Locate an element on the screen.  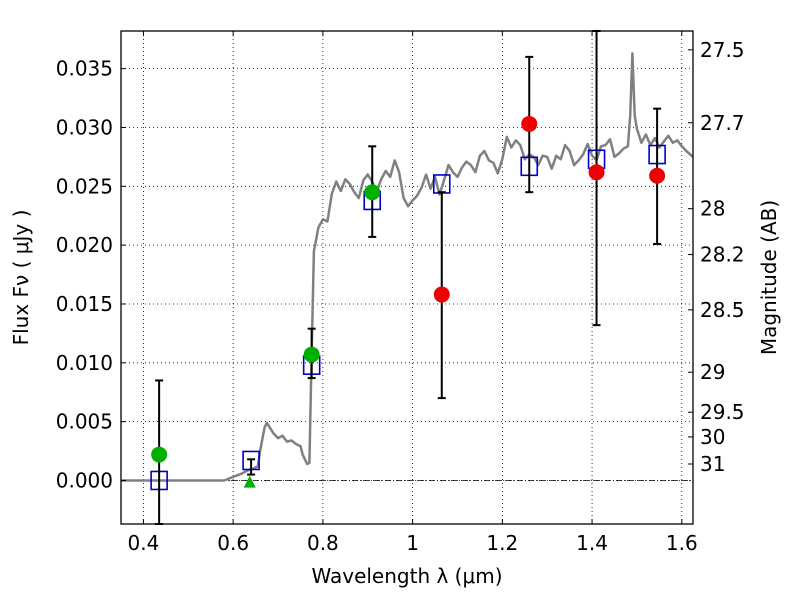
y-tick-label: 0.020 is located at coordinates (84, 245).